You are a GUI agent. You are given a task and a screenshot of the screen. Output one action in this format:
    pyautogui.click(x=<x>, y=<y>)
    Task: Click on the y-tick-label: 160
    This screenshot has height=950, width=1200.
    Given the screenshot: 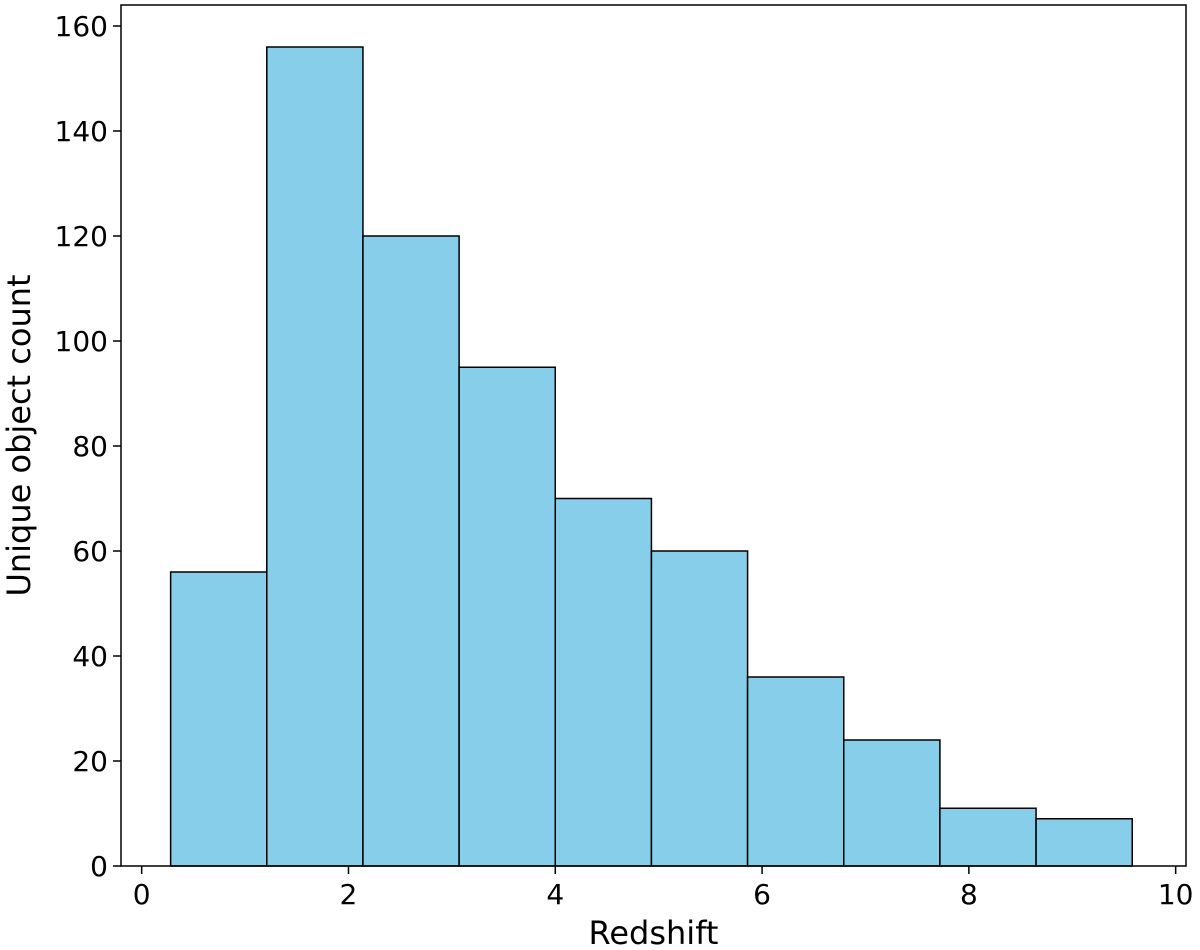 What is the action you would take?
    pyautogui.click(x=81, y=26)
    